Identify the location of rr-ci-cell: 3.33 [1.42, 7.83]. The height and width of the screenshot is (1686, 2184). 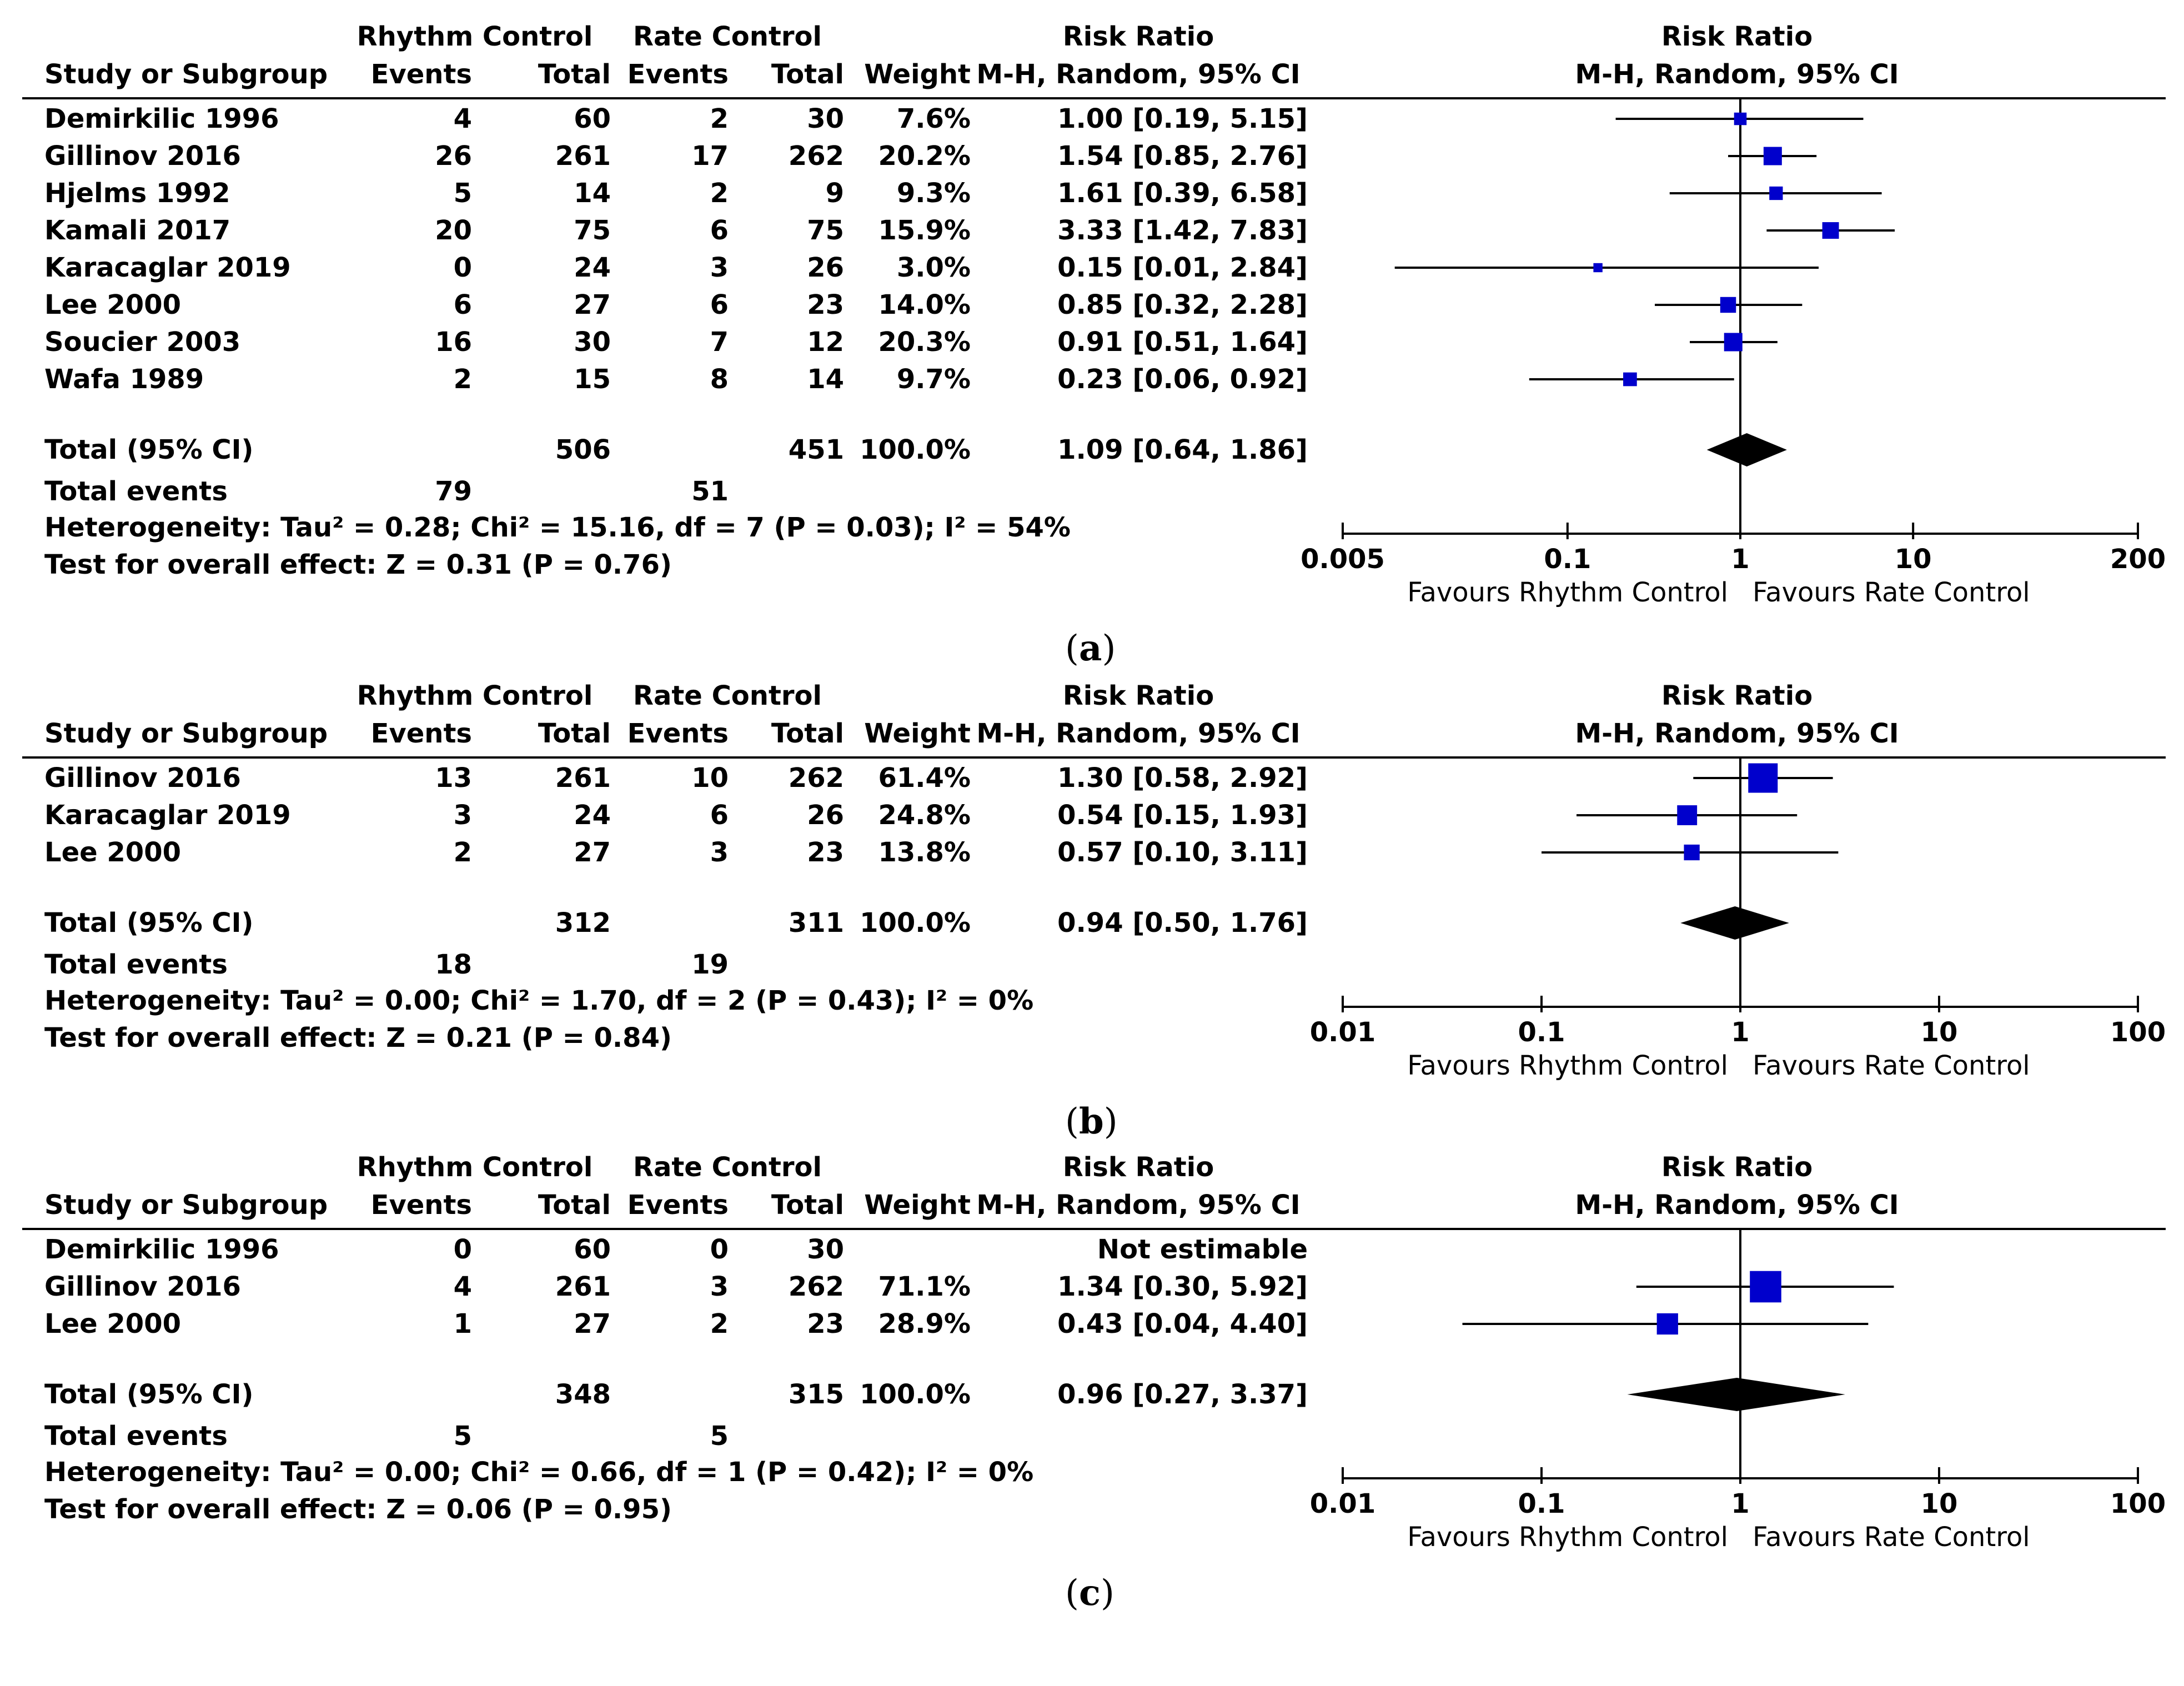
(1182, 230).